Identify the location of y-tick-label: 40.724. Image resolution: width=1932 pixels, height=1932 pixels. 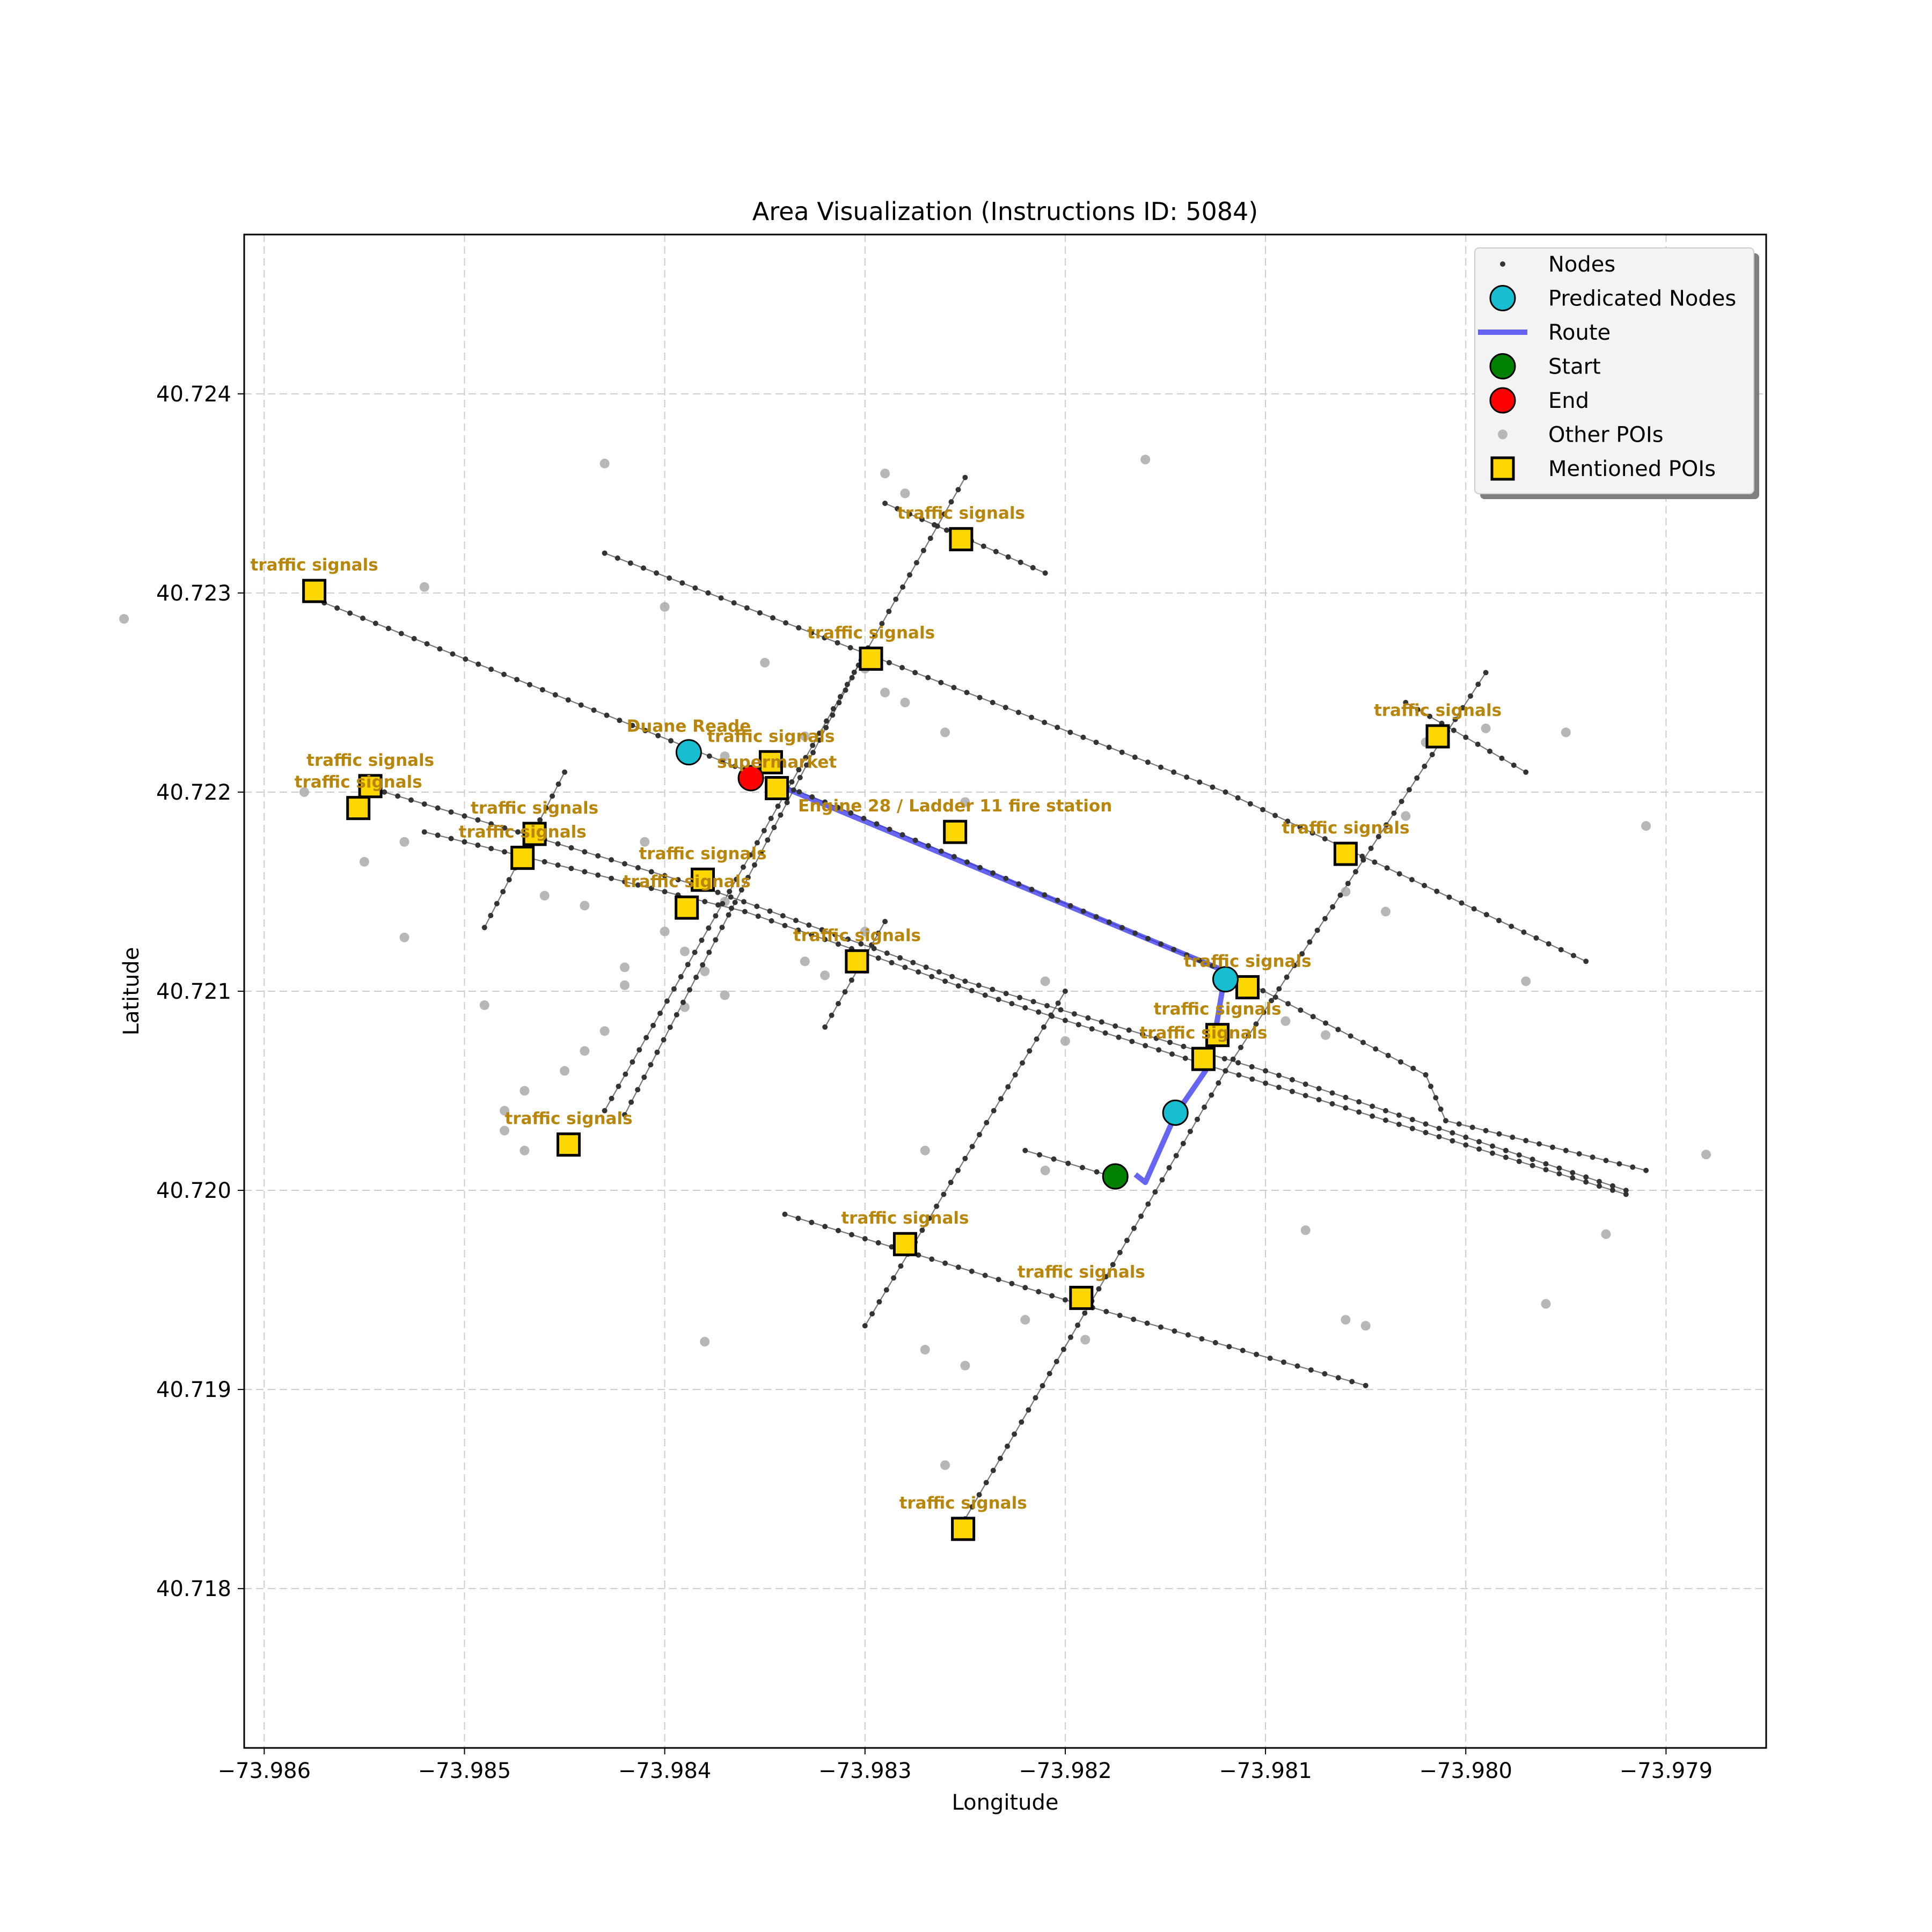
(193, 394).